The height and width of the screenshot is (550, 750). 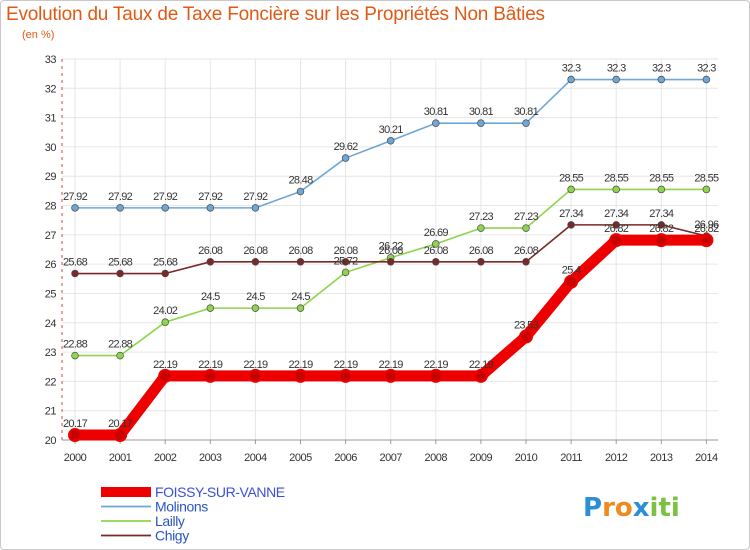 What do you see at coordinates (181, 507) in the screenshot?
I see `legend-label: Molinons` at bounding box center [181, 507].